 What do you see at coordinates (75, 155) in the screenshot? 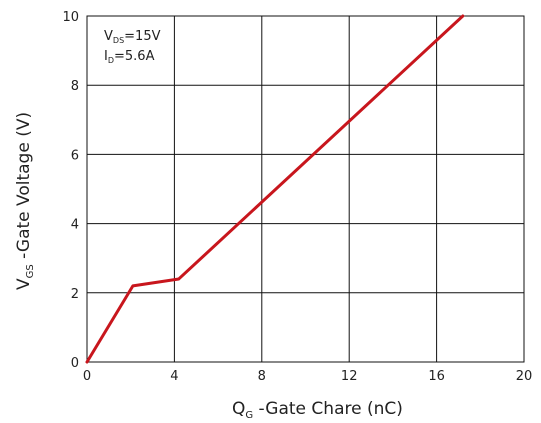
I see `y-tick-label-6: 6` at bounding box center [75, 155].